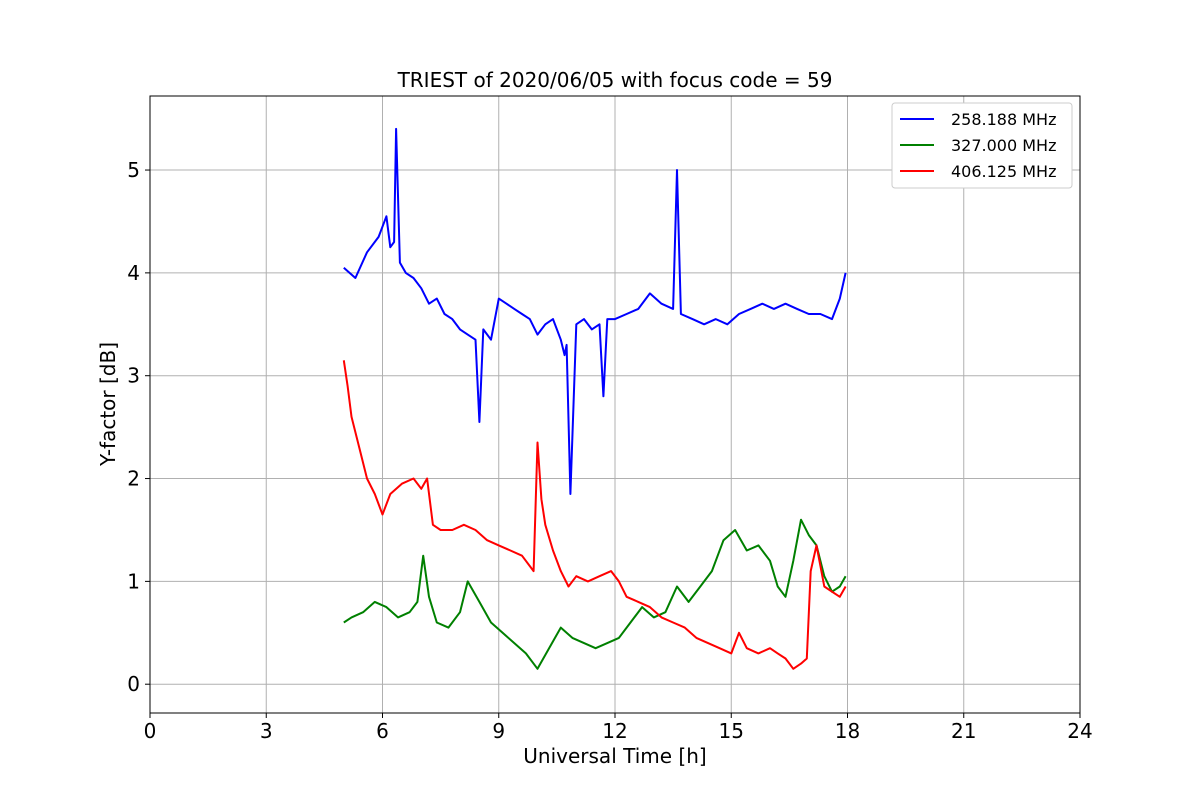 Image resolution: width=1200 pixels, height=800 pixels. What do you see at coordinates (133, 376) in the screenshot?
I see `y-tick-label: 3` at bounding box center [133, 376].